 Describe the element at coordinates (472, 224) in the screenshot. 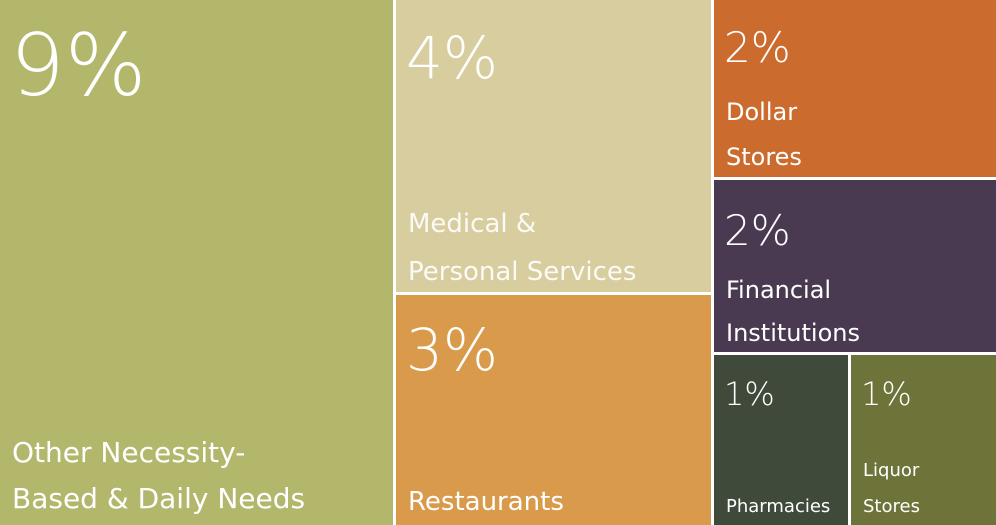

I see `category-label: Medical &` at that location.